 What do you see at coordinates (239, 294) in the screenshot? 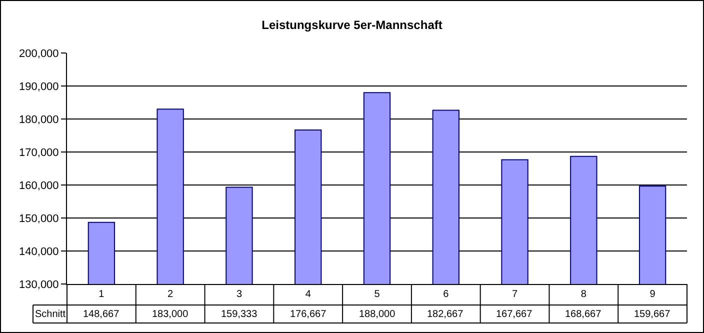
I see `x-tick-label: 3` at bounding box center [239, 294].